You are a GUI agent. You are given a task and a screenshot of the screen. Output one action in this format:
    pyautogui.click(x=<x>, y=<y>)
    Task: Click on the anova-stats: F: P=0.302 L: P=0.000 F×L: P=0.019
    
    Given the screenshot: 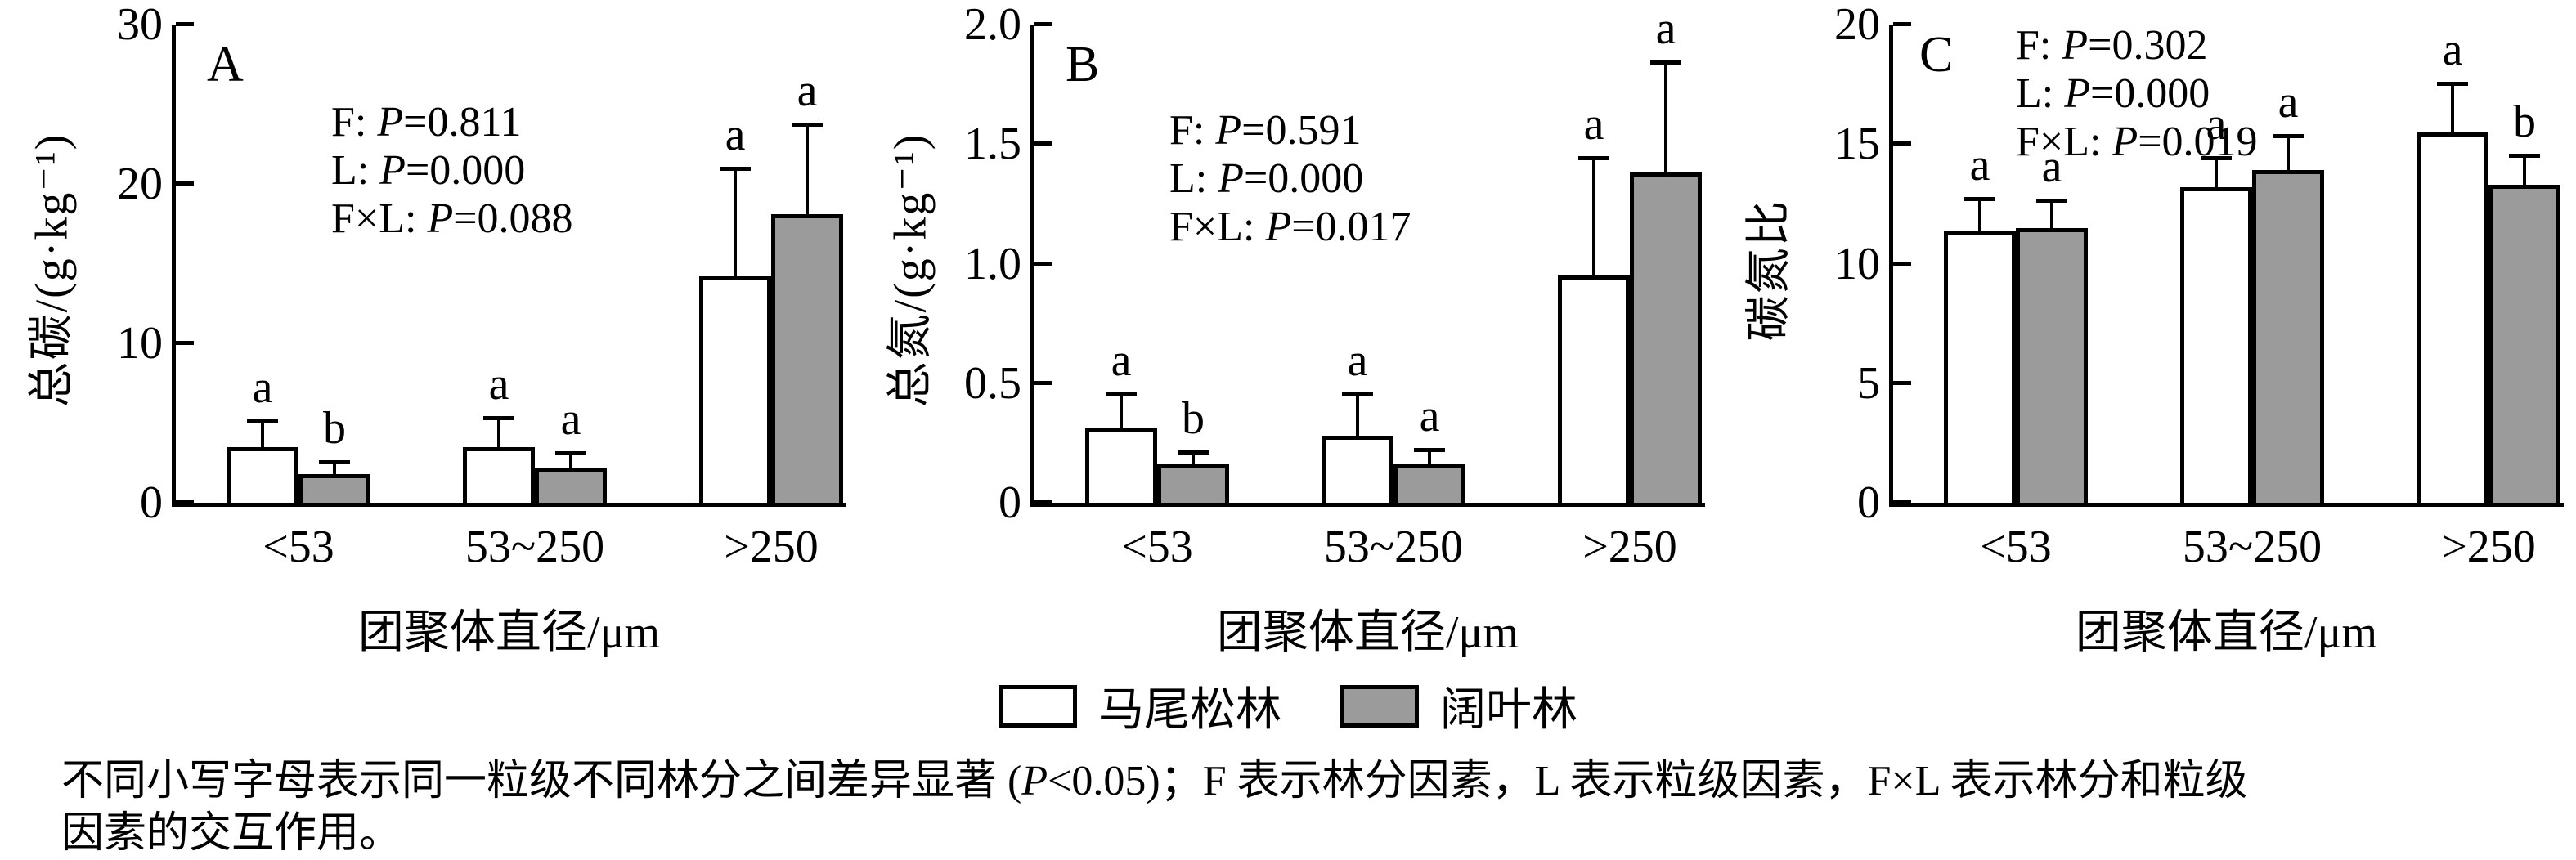 What is the action you would take?
    pyautogui.click(x=2137, y=93)
    